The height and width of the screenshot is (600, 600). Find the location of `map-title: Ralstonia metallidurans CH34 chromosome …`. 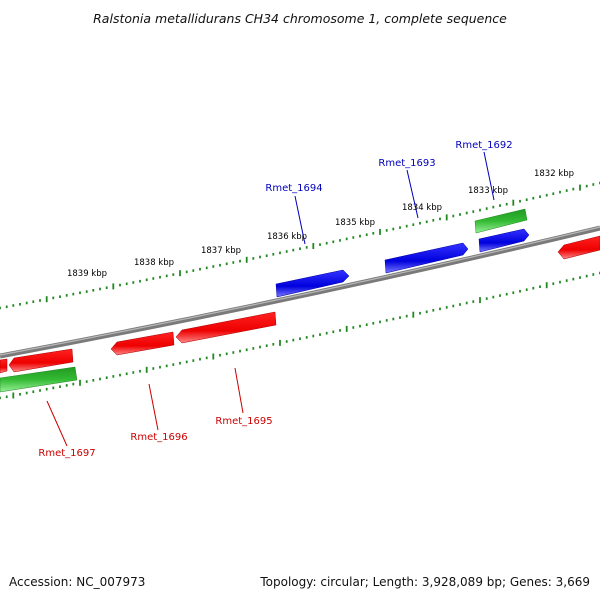

map-title: Ralstonia metallidurans CH34 chromosome … is located at coordinates (300, 18).